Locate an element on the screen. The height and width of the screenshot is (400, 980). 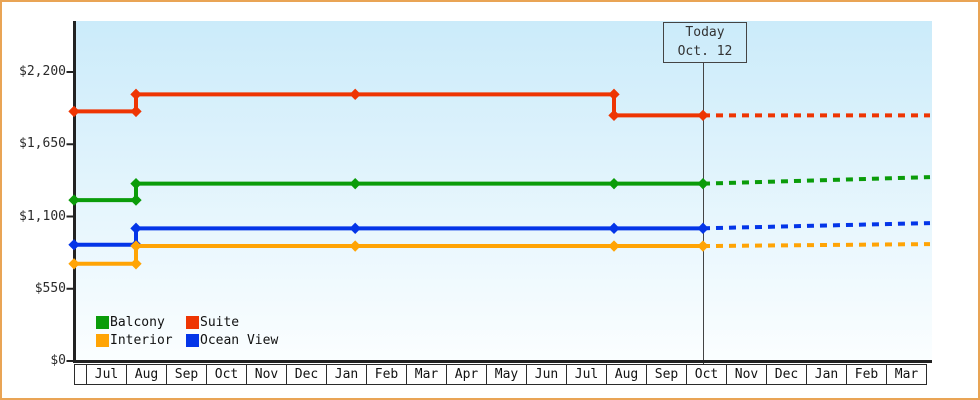
legend-item-suite: Suite is located at coordinates (232, 322).